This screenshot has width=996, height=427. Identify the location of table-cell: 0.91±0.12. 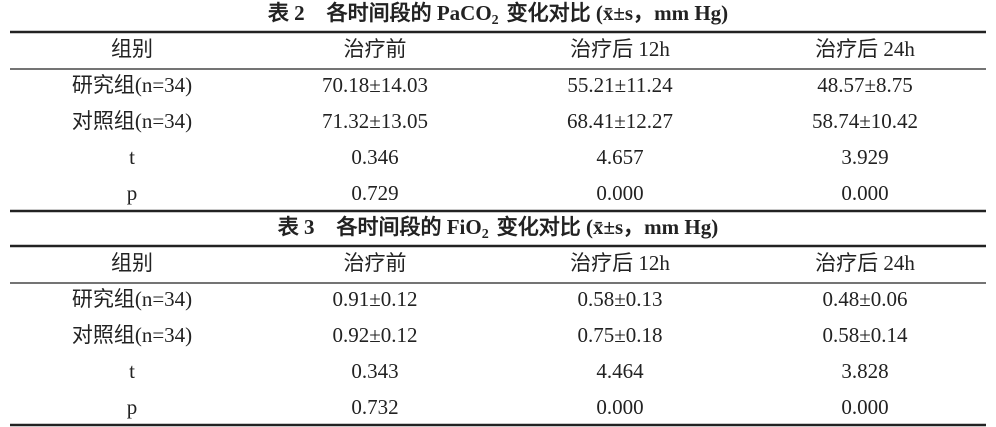
(374, 299).